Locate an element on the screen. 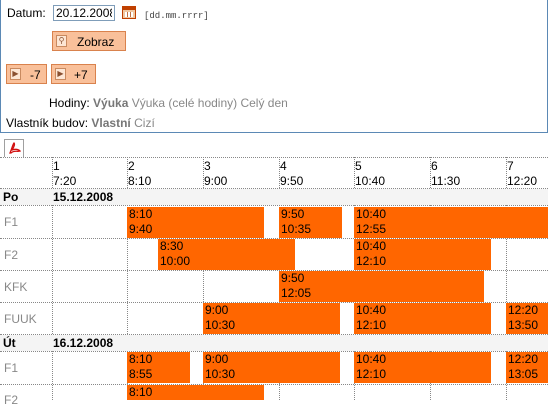 Image resolution: width=548 pixels, height=407 pixels. week-back-button: ▶ -7 is located at coordinates (26, 74).